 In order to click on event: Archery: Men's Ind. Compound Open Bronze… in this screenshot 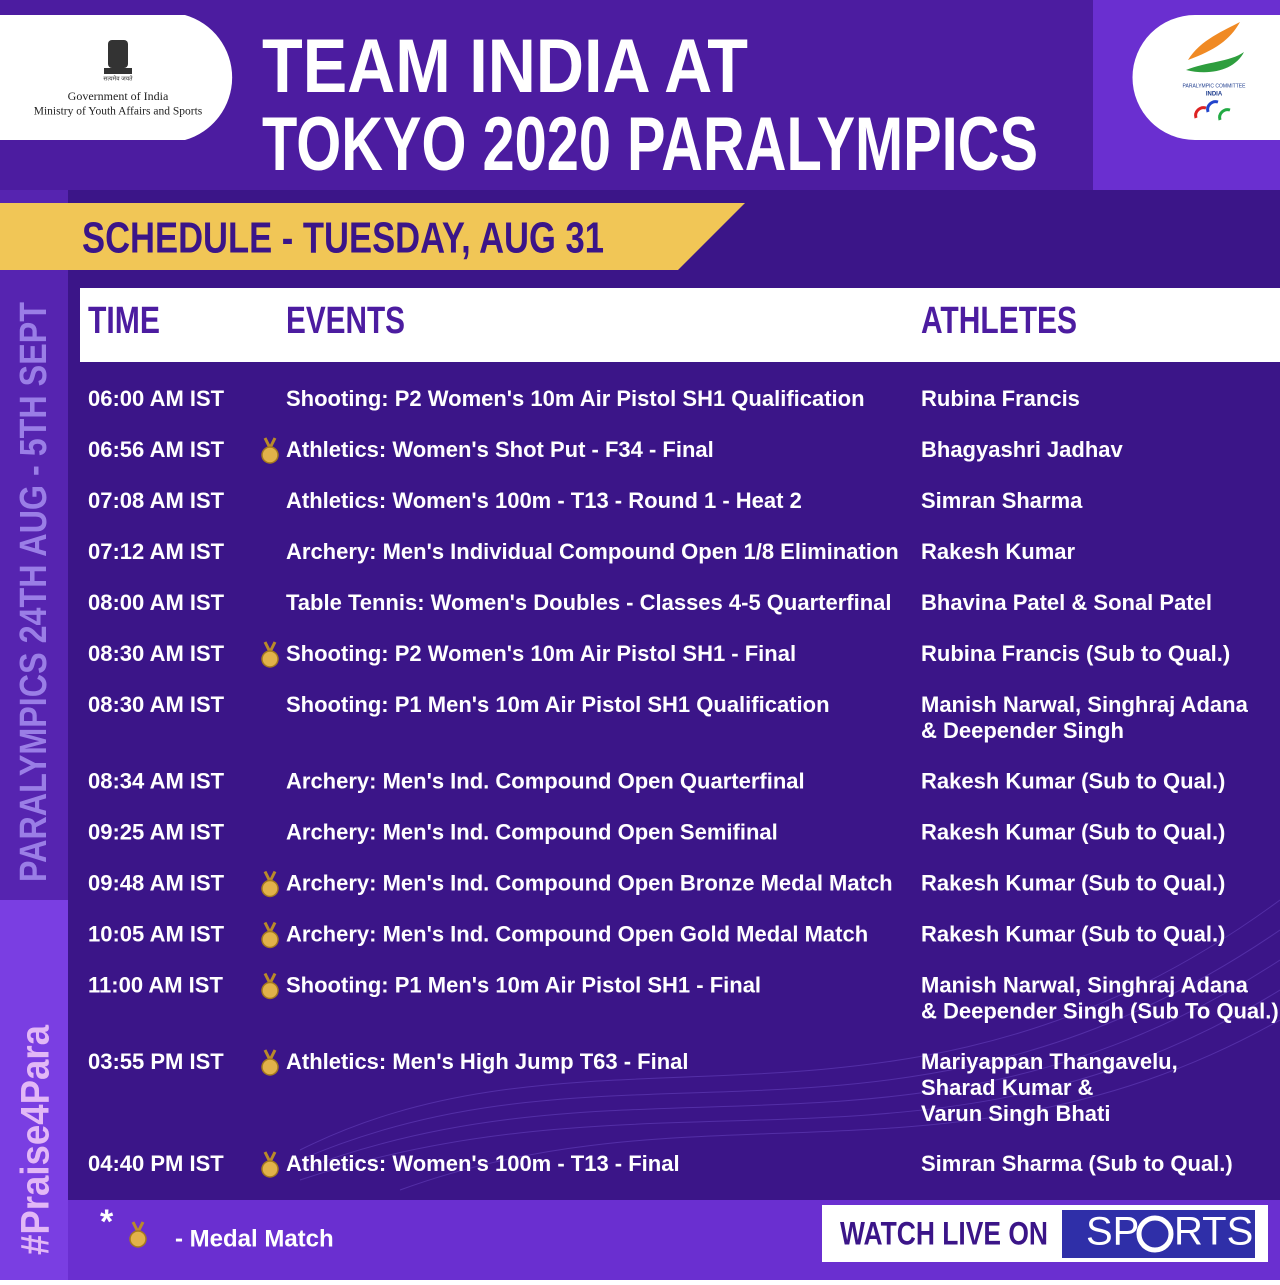, I will do `click(589, 882)`.